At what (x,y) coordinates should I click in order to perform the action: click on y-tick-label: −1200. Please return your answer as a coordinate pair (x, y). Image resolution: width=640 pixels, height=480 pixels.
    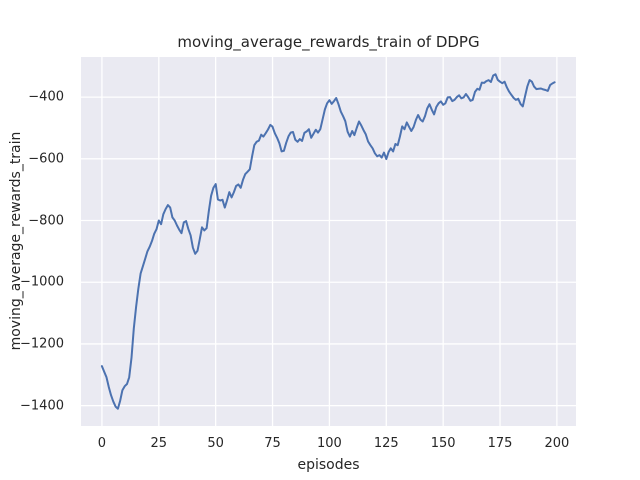
    Looking at the image, I should click on (42, 344).